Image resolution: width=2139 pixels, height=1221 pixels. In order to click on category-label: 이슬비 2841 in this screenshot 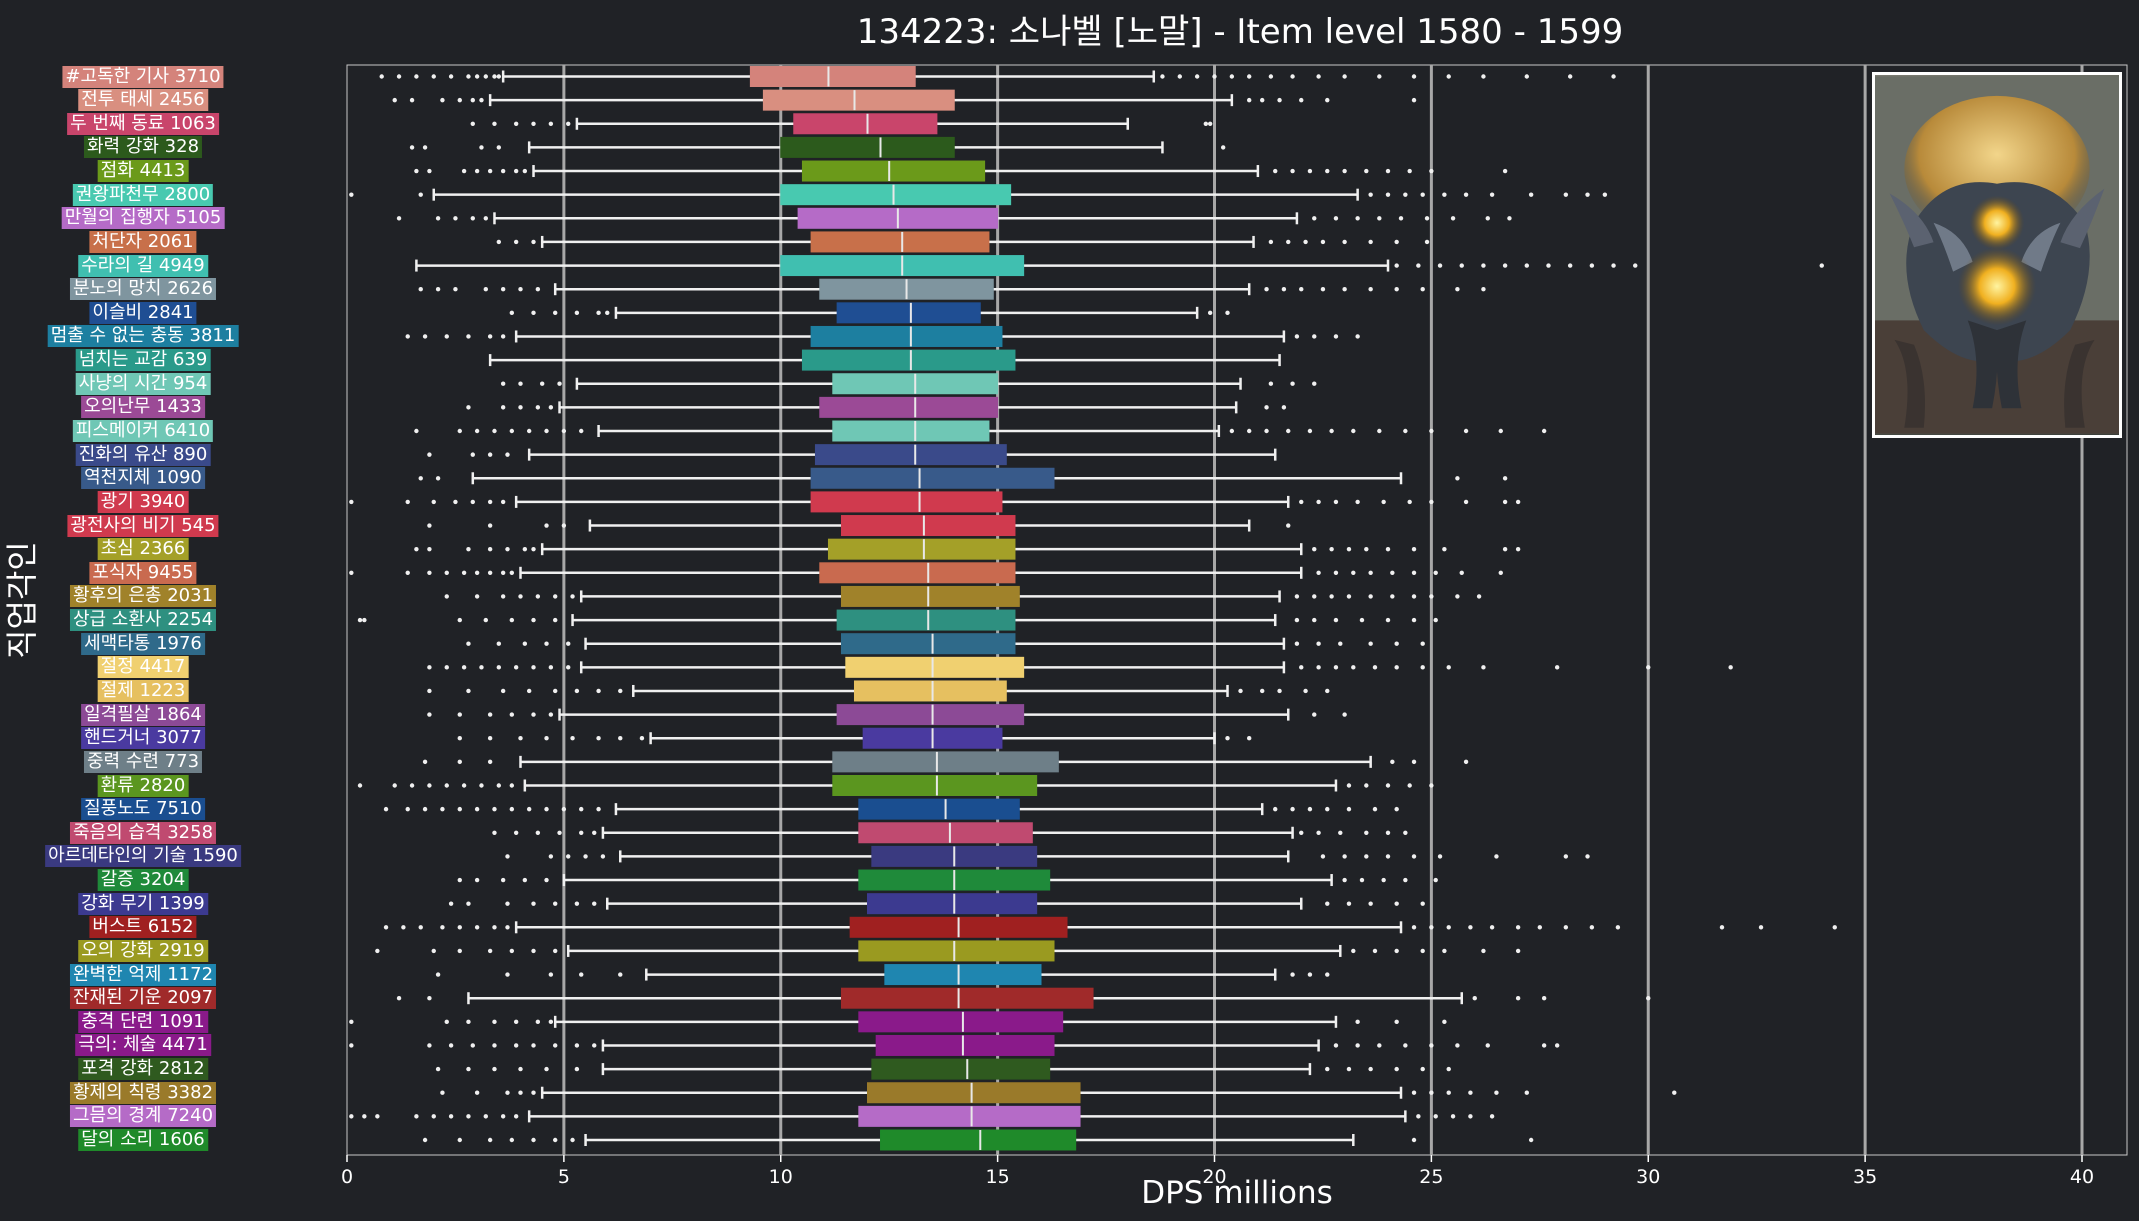, I will do `click(143, 312)`.